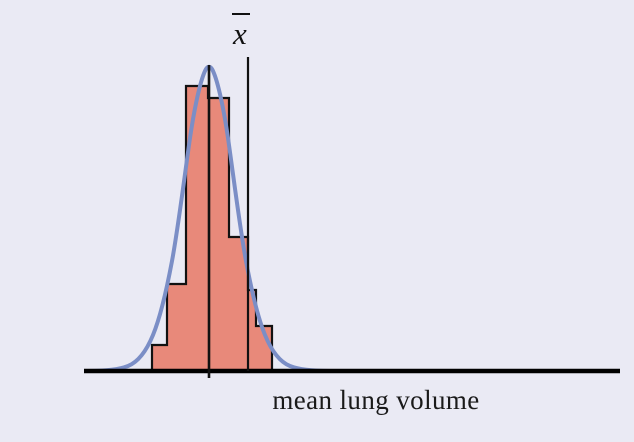  I want to click on x-axis-caption: mean lung volume, so click(376, 400).